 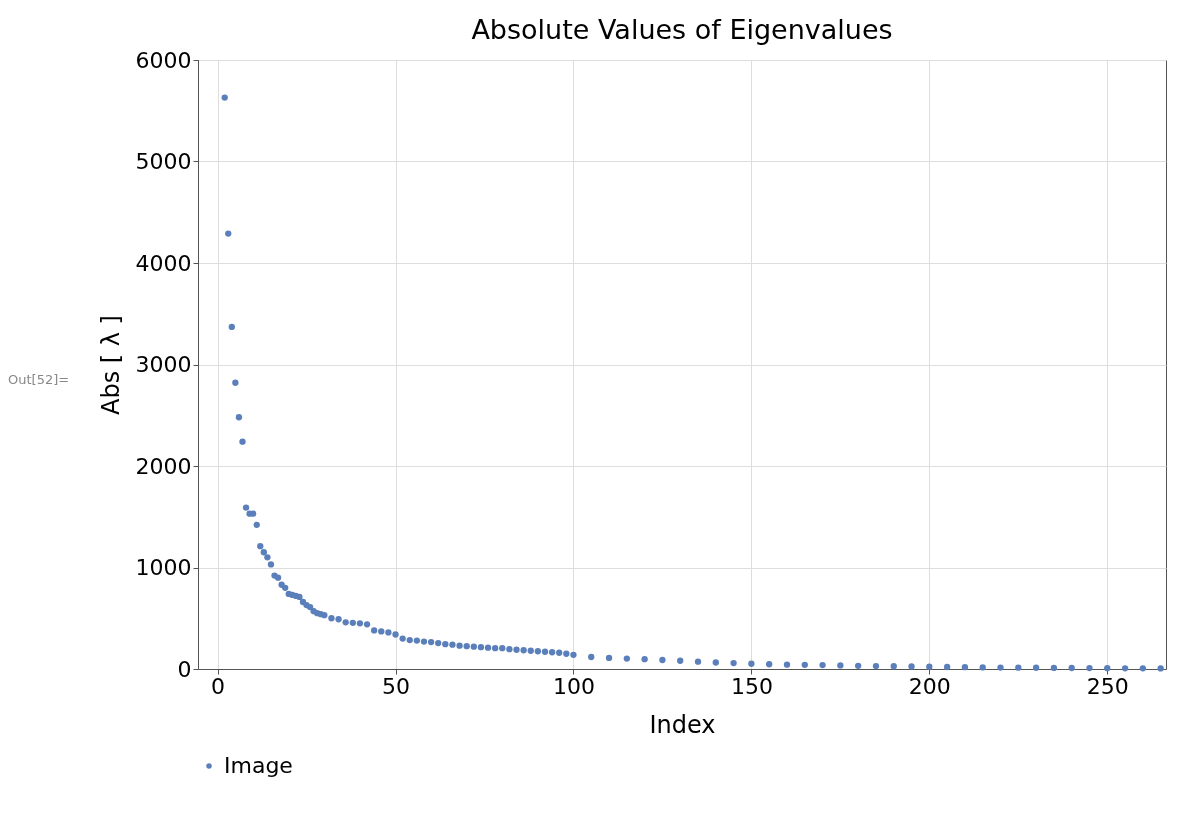 I want to click on chart-title: Absolute Values of Eigenvalues, so click(x=682, y=29).